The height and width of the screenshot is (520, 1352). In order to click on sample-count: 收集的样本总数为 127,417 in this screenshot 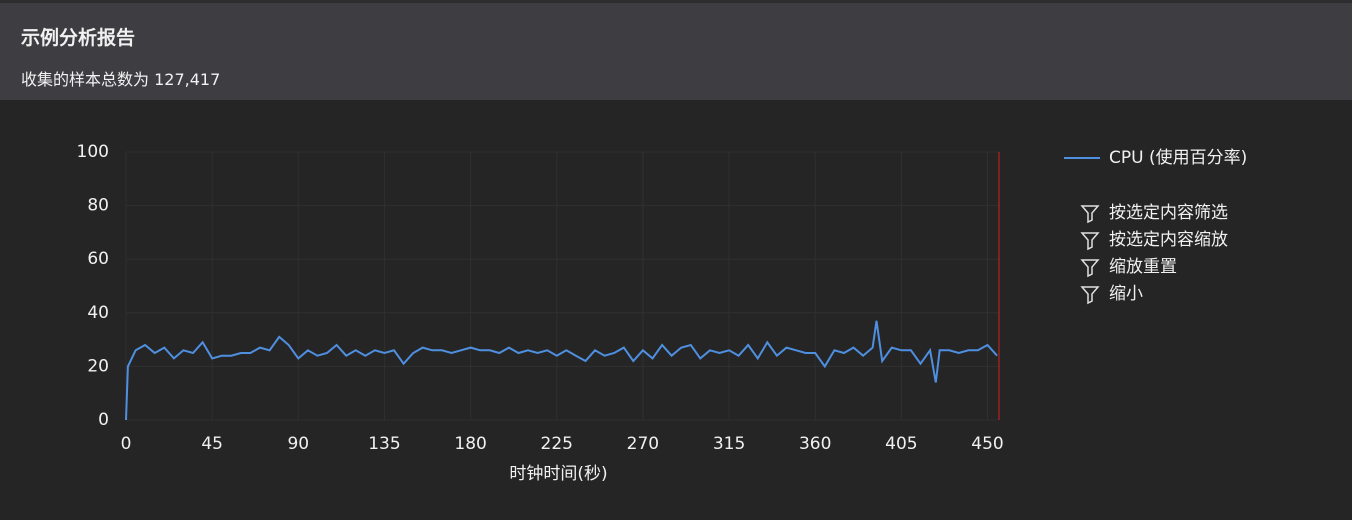, I will do `click(121, 79)`.